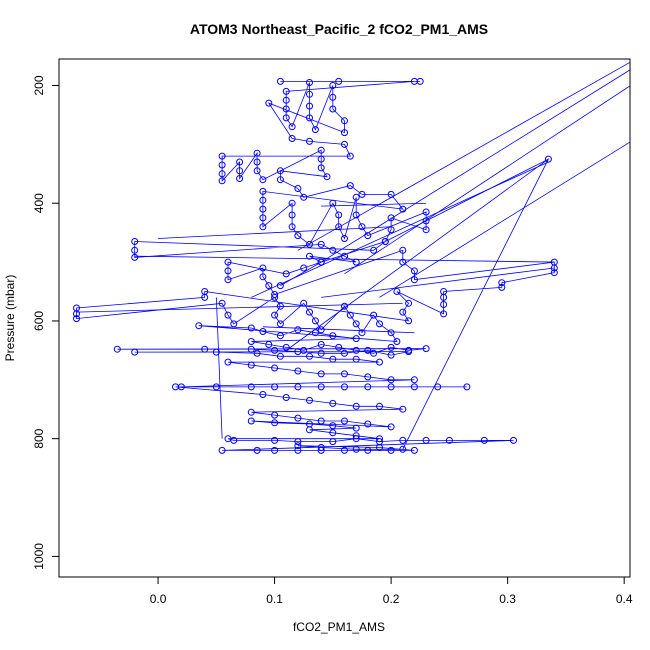 The image size is (650, 650). What do you see at coordinates (507, 599) in the screenshot?
I see `x-tick-label: 0.3` at bounding box center [507, 599].